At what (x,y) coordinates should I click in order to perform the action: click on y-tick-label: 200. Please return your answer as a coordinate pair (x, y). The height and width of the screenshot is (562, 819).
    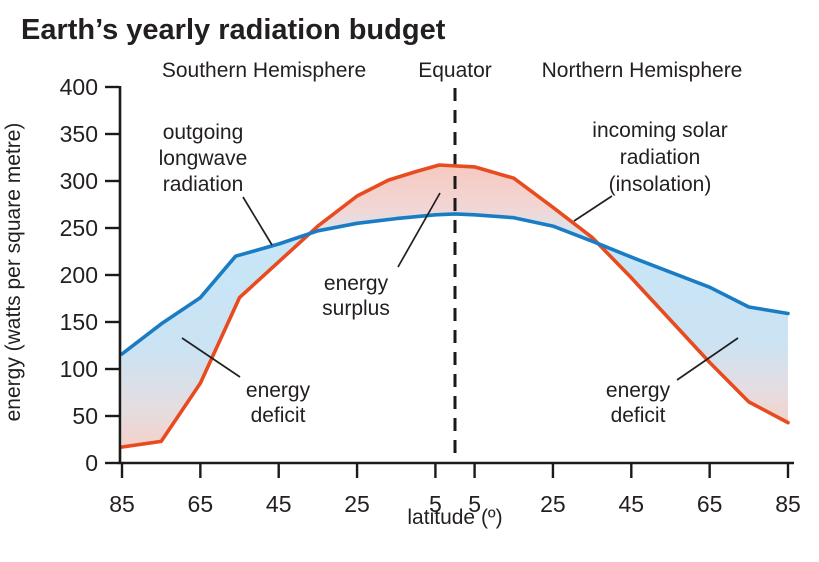
    Looking at the image, I should click on (79, 275).